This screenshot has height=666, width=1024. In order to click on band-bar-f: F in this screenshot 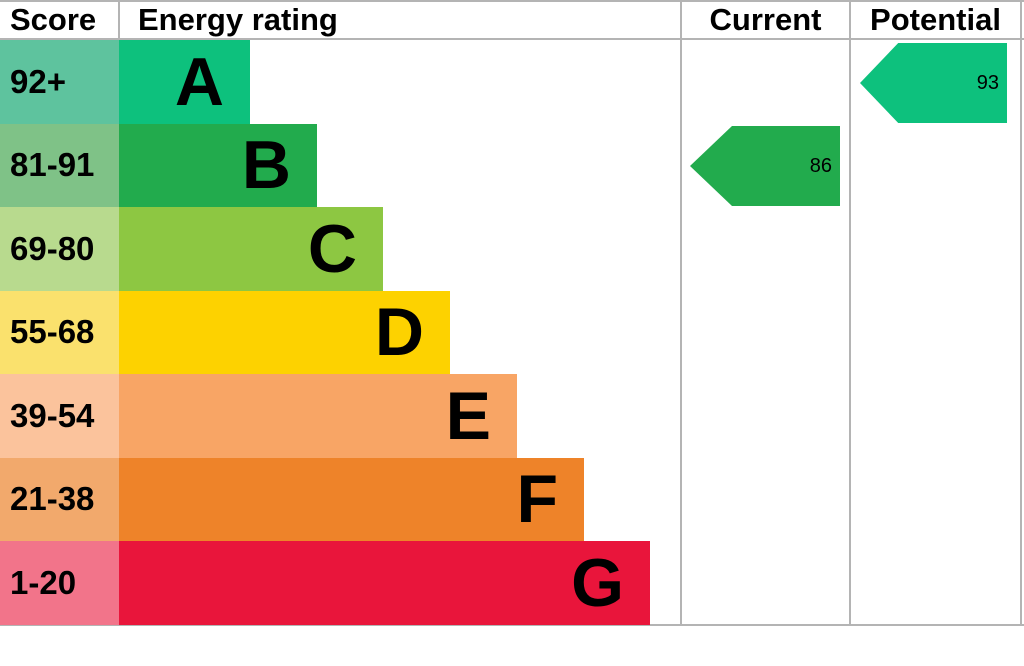, I will do `click(351, 499)`.